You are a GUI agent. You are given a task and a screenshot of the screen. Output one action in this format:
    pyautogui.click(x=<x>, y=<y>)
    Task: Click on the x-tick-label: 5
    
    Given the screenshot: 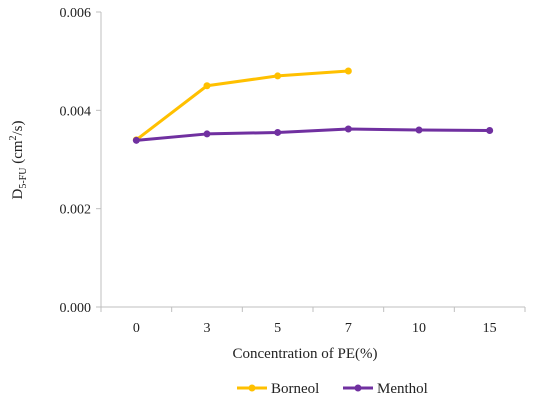 What is the action you would take?
    pyautogui.click(x=277, y=328)
    